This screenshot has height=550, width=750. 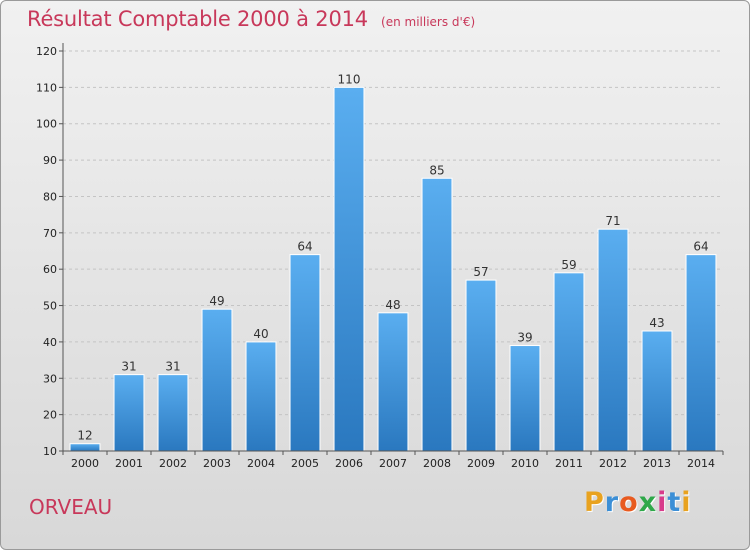 What do you see at coordinates (569, 463) in the screenshot?
I see `x-tick-label: 2011` at bounding box center [569, 463].